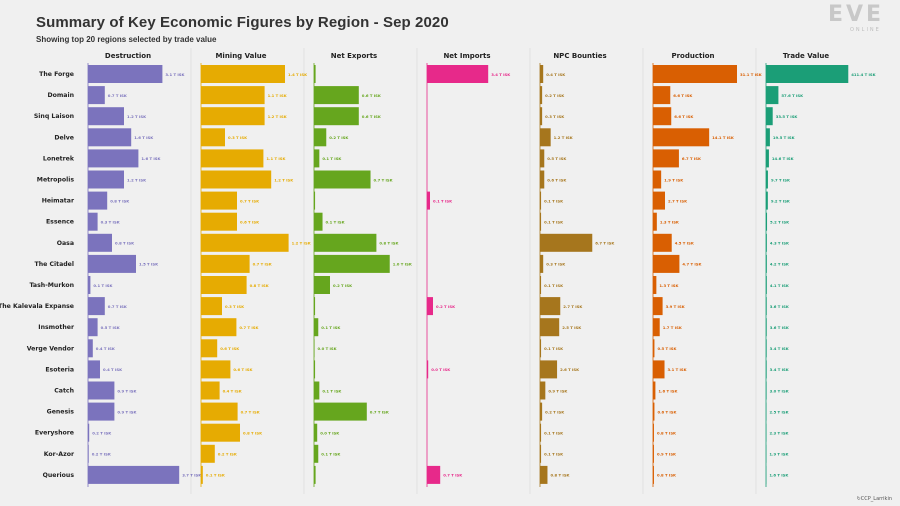 This screenshot has width=900, height=506. I want to click on data-label: 3.4 T ISK, so click(780, 369).